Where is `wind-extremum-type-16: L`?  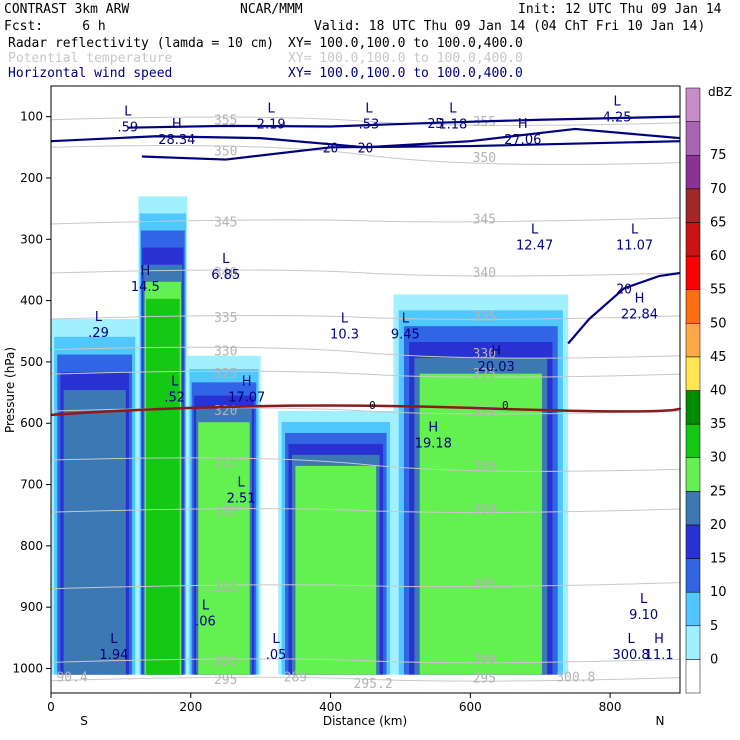
wind-extremum-type-16: L is located at coordinates (175, 382).